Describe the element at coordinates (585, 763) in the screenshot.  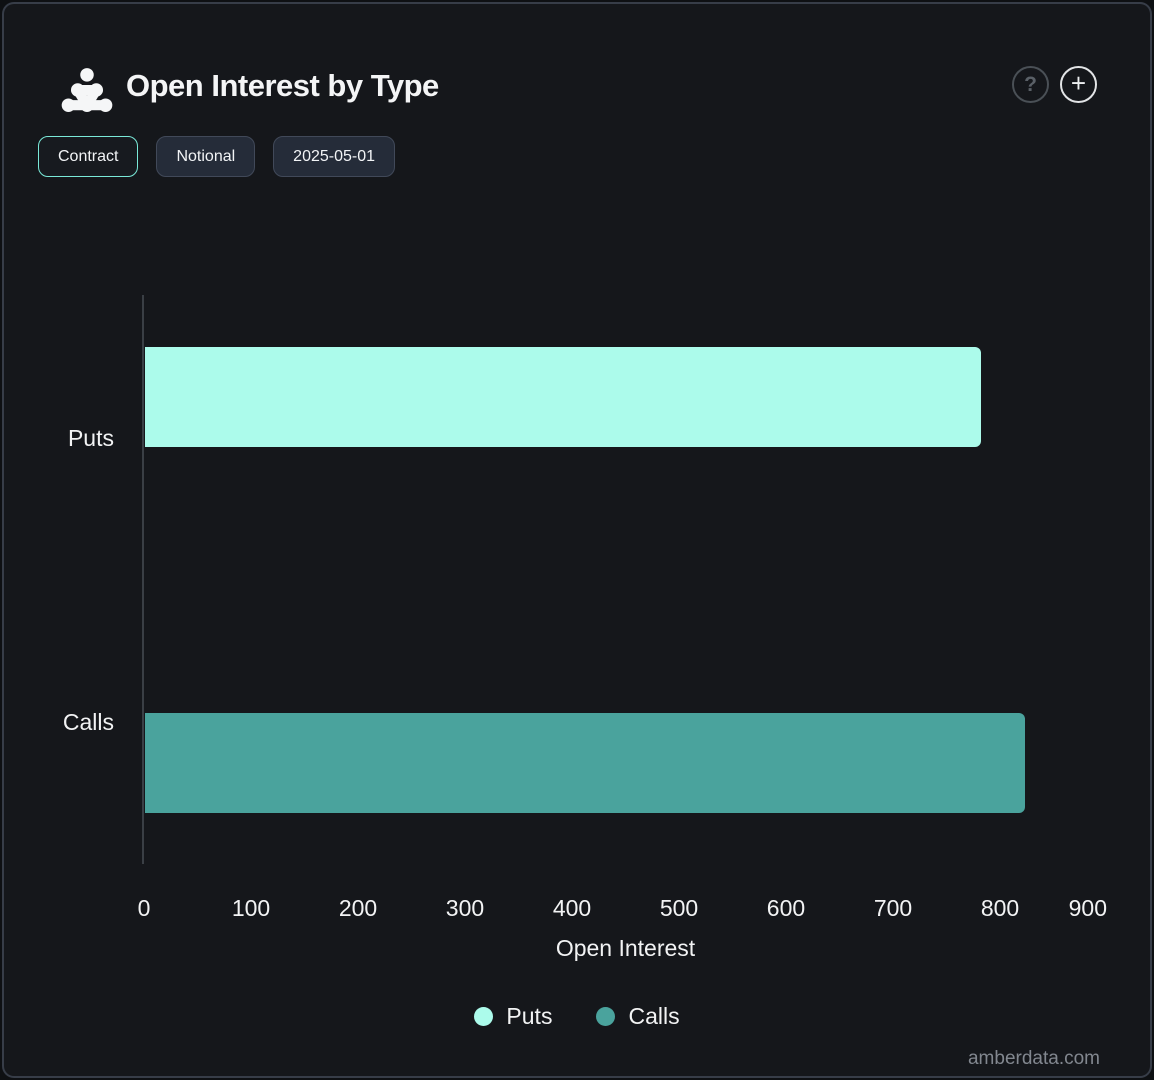
I see `calls-bar` at that location.